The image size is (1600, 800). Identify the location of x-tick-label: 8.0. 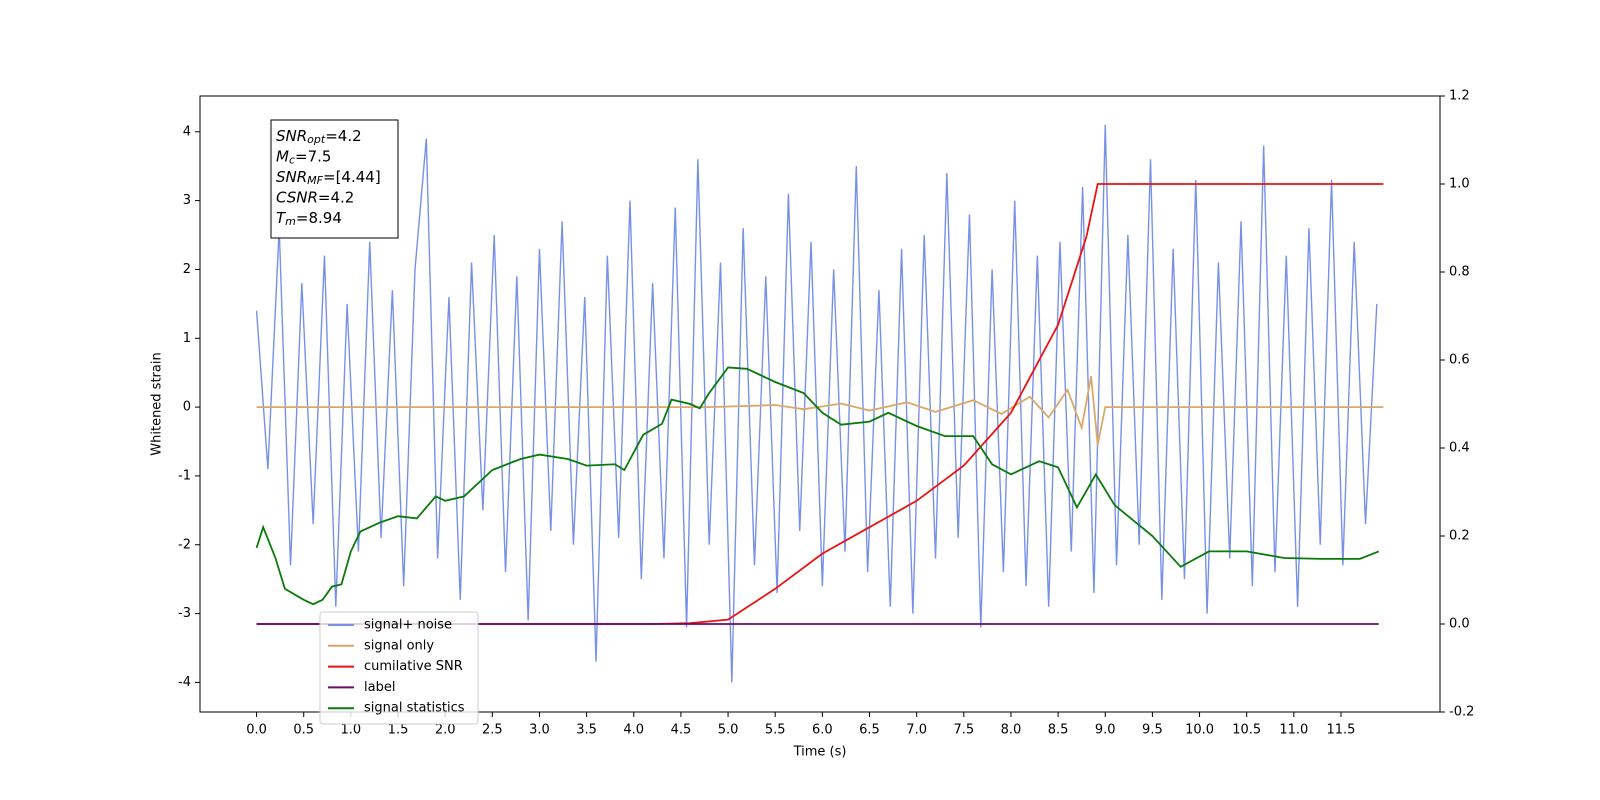
(1011, 730).